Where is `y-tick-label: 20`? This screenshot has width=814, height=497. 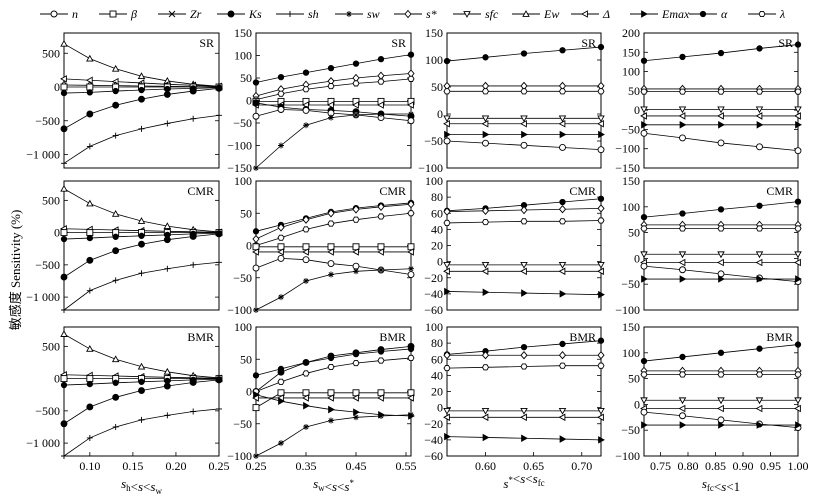 y-tick-label: 20 is located at coordinates (437, 392).